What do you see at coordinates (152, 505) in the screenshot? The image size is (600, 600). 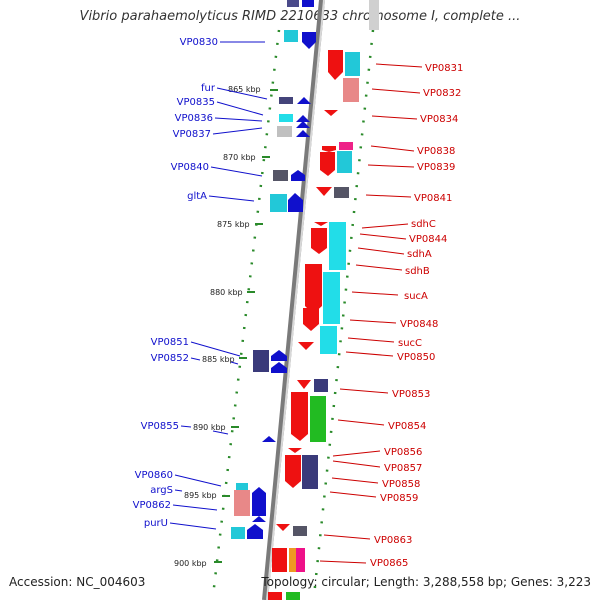 I see `gene-label-text: VP0862` at bounding box center [152, 505].